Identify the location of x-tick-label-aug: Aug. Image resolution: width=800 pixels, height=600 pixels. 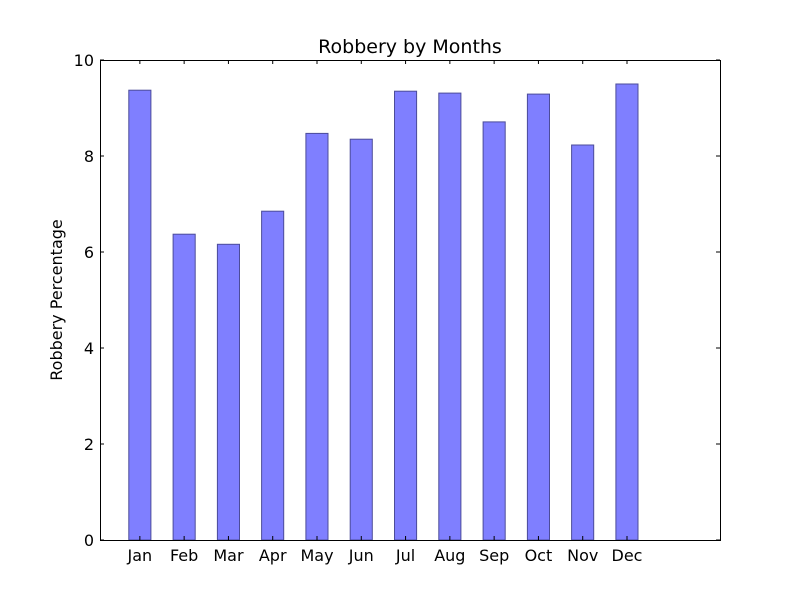
(449, 555).